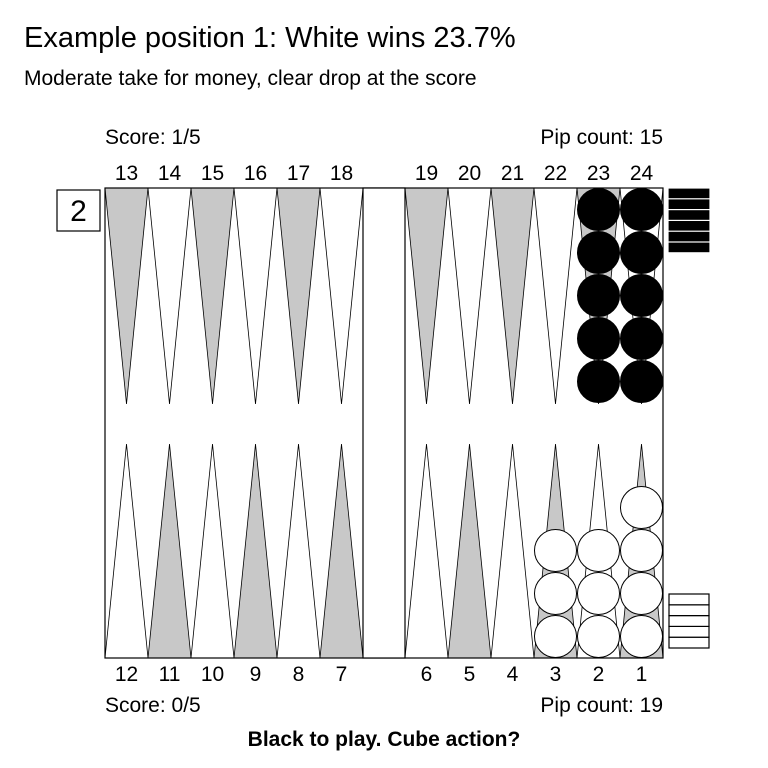 The height and width of the screenshot is (768, 768). Describe the element at coordinates (599, 674) in the screenshot. I see `point-number: 2` at that location.